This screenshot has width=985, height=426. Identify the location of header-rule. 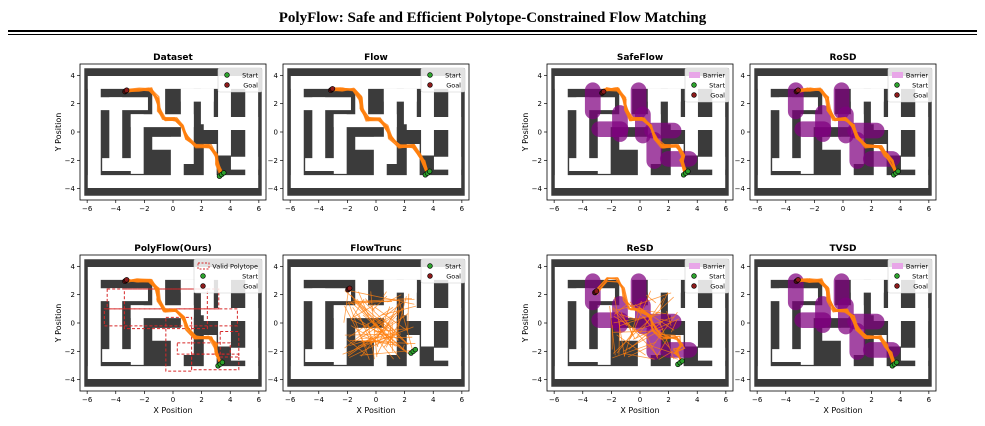
(492, 31).